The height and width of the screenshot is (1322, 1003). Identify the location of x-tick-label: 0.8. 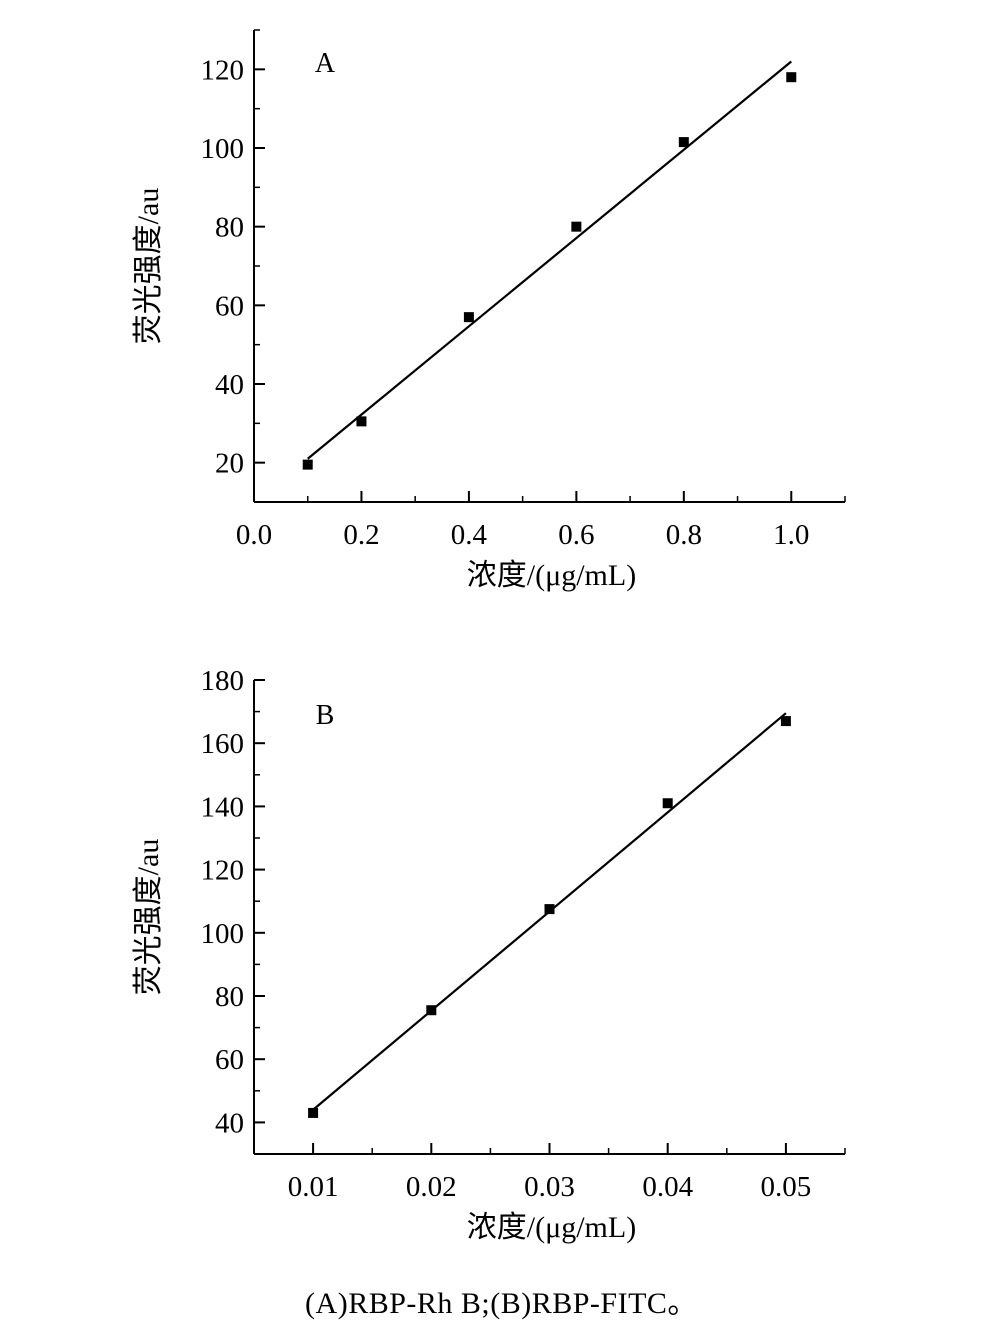
(684, 535).